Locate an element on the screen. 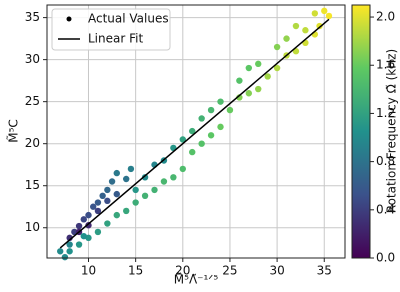 The image size is (400, 292). y-tick-label: 15 is located at coordinates (32, 185).